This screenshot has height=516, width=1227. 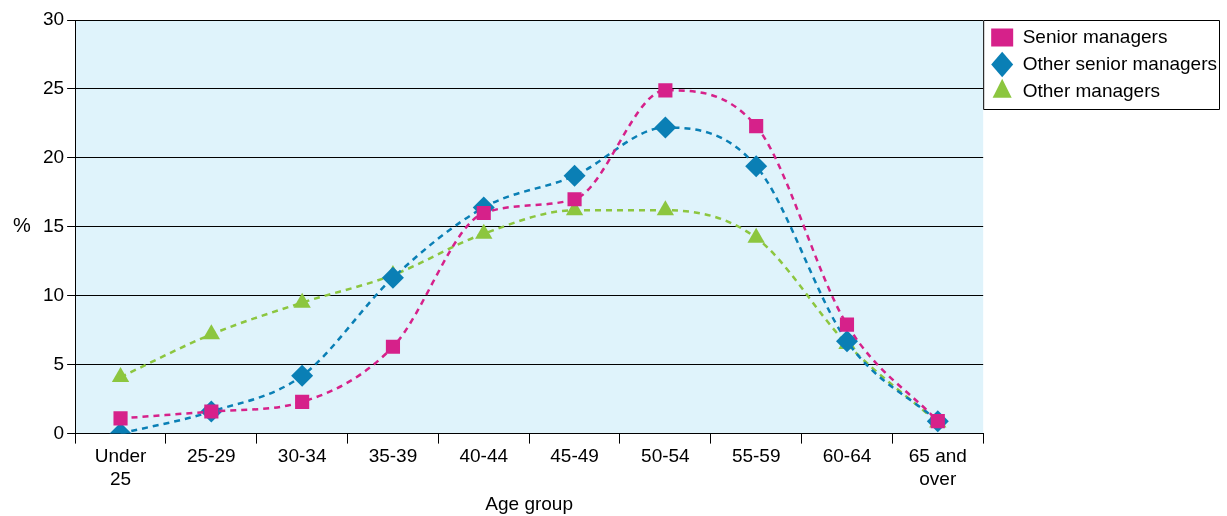 What do you see at coordinates (211, 456) in the screenshot?
I see `x-tick-label: 25-29` at bounding box center [211, 456].